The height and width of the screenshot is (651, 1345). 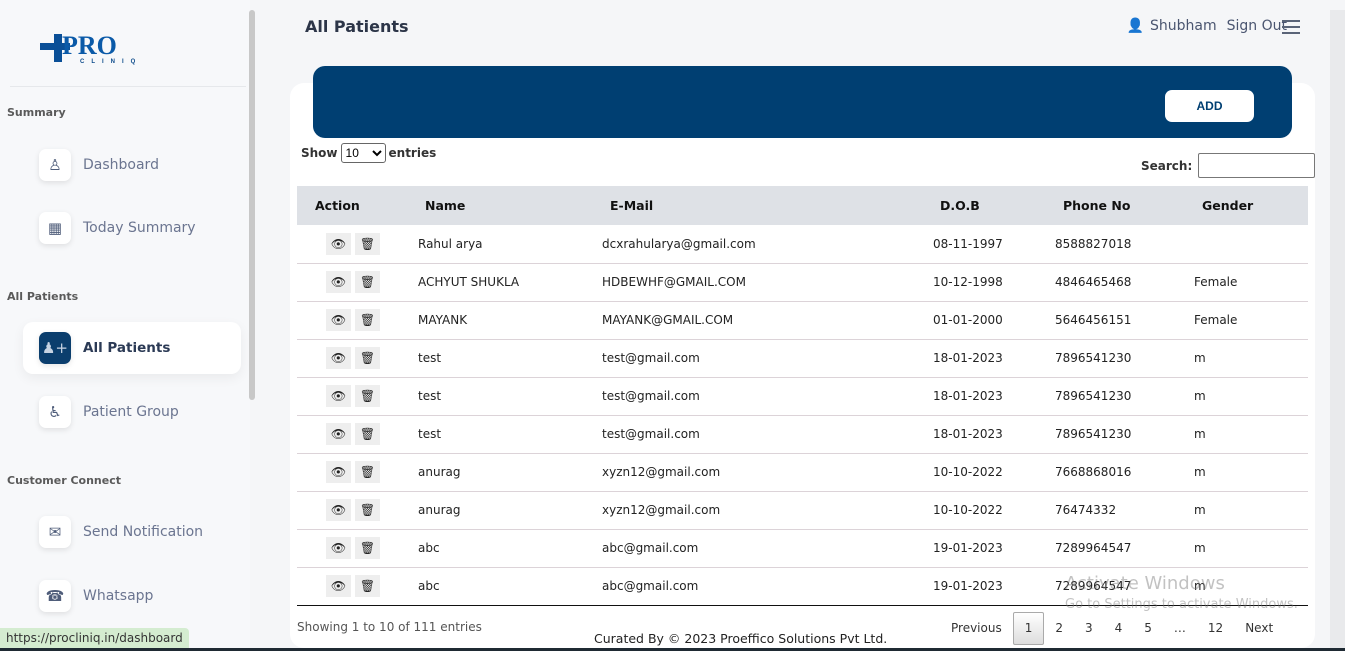 What do you see at coordinates (1183, 26) in the screenshot?
I see `user-name: Shubham` at bounding box center [1183, 26].